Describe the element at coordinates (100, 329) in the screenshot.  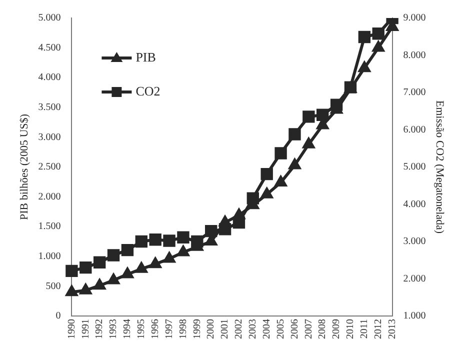
I see `x-tick-label: 1992` at that location.